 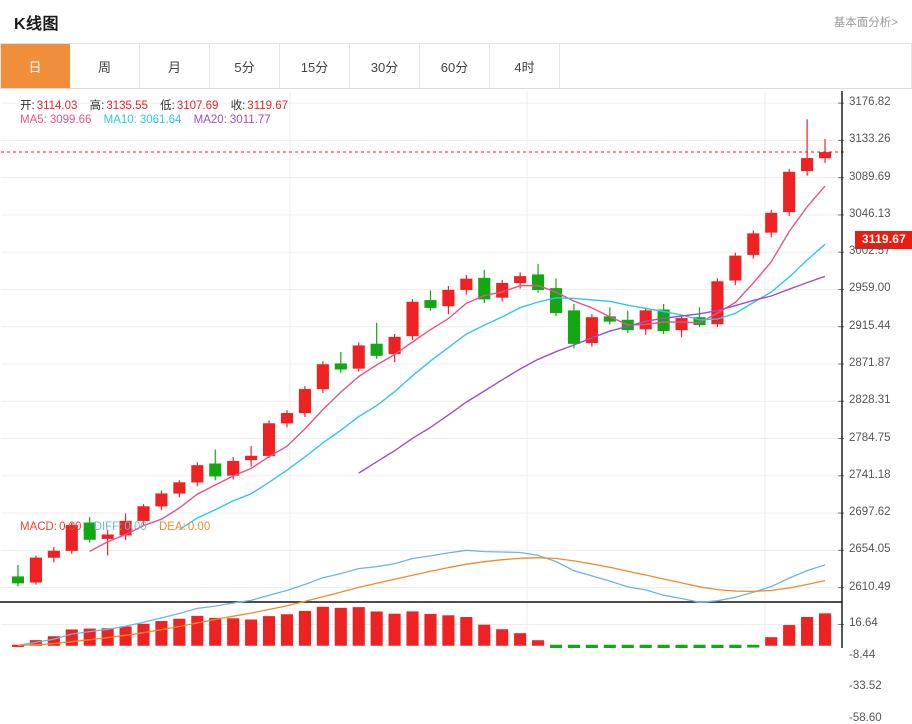 I want to click on current-price-tag: 3119.67, so click(x=883, y=240).